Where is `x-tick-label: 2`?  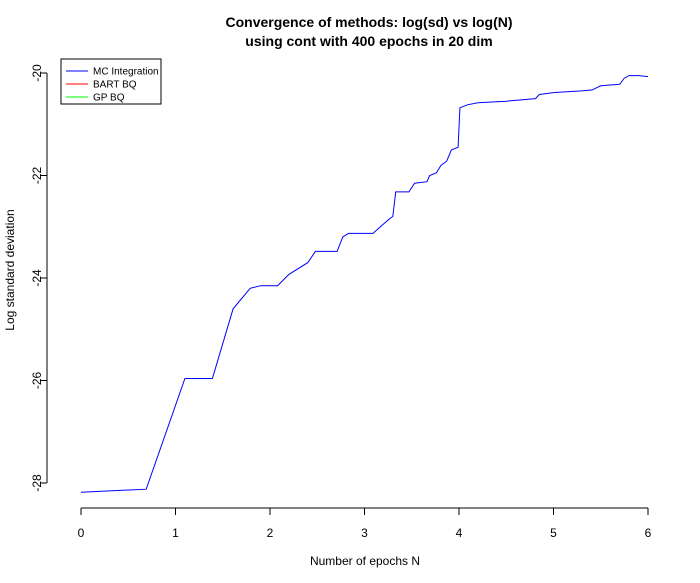
x-tick-label: 2 is located at coordinates (270, 533).